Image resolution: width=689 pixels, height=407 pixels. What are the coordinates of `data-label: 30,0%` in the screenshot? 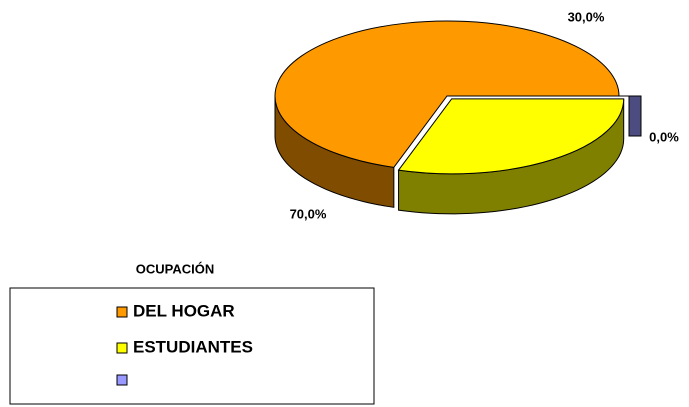 It's located at (586, 16).